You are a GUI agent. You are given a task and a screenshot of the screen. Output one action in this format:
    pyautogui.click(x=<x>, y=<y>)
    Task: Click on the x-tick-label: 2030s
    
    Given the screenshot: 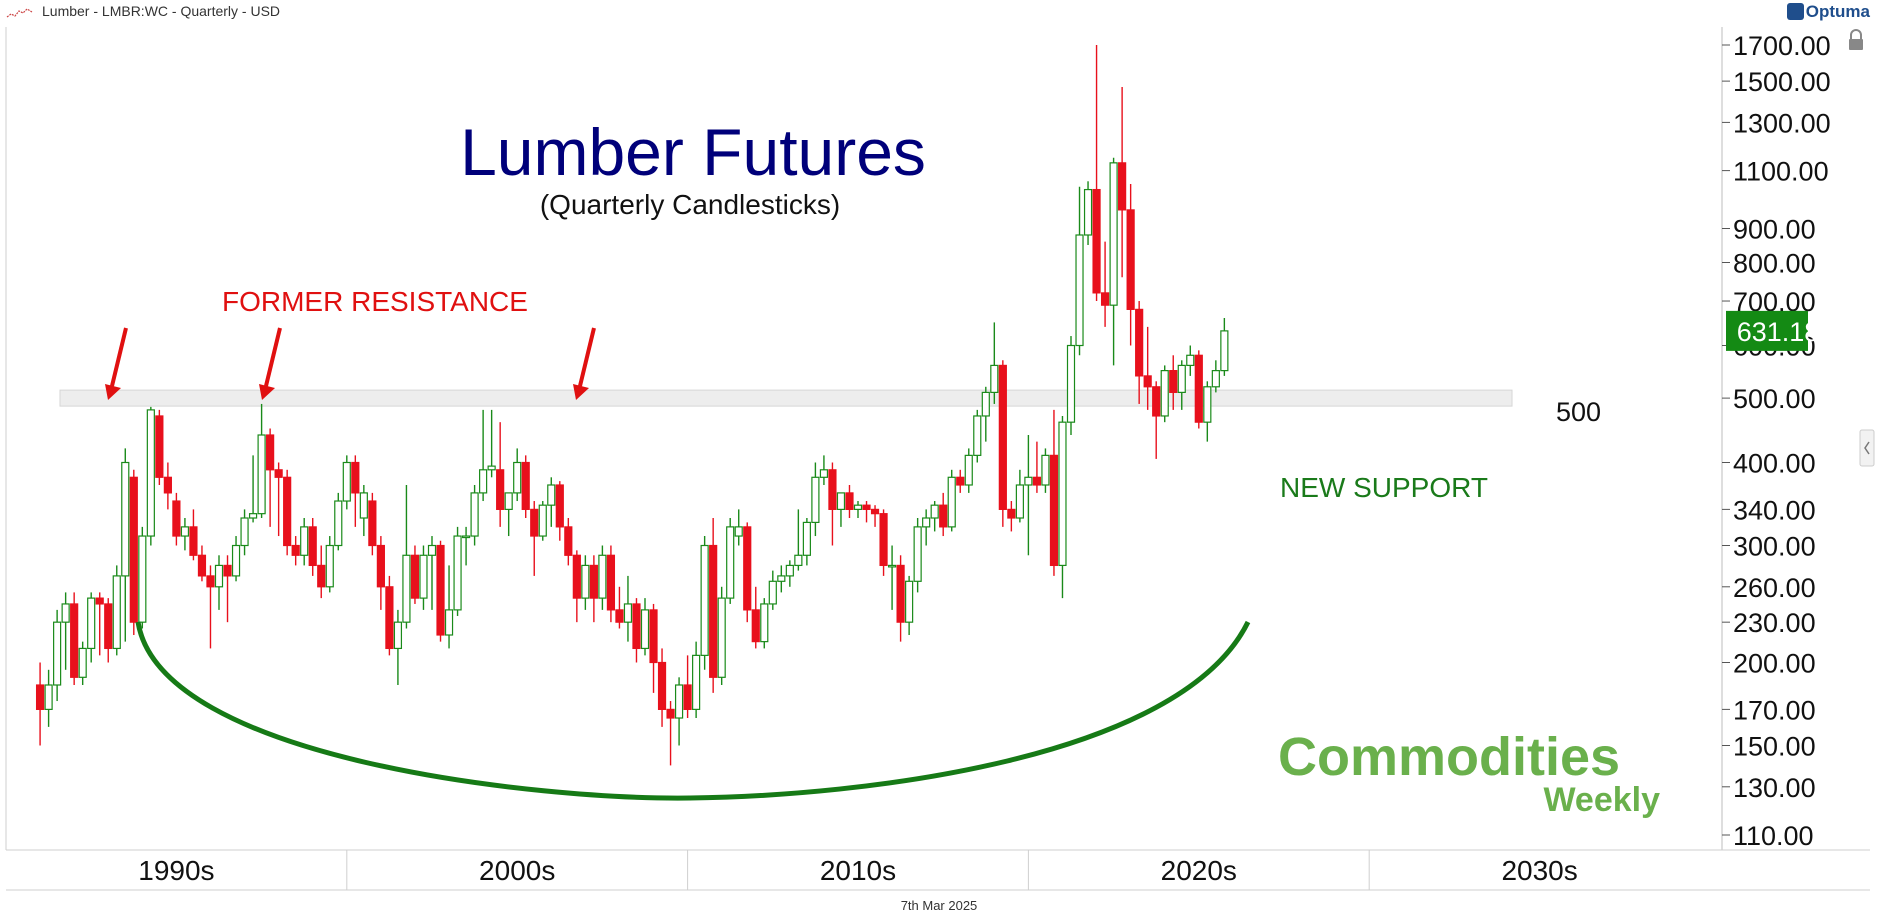 What is the action you would take?
    pyautogui.click(x=1539, y=870)
    